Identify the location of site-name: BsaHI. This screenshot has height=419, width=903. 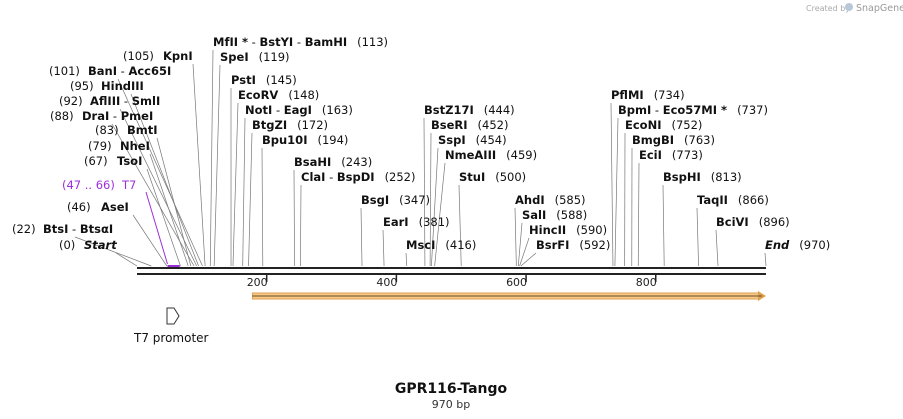
(312, 162).